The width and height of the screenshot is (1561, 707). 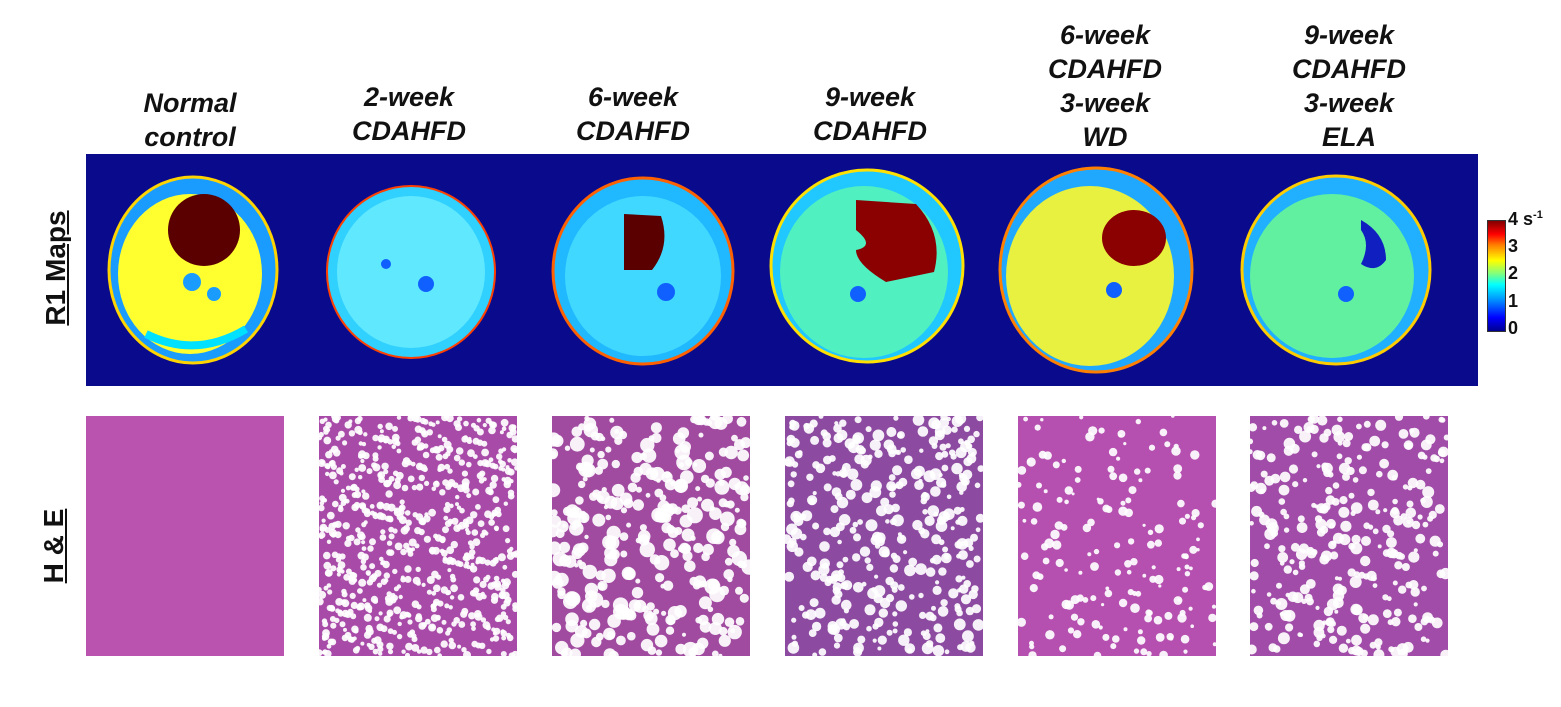 I want to click on row-label-h-and-e: H & E, so click(x=53, y=546).